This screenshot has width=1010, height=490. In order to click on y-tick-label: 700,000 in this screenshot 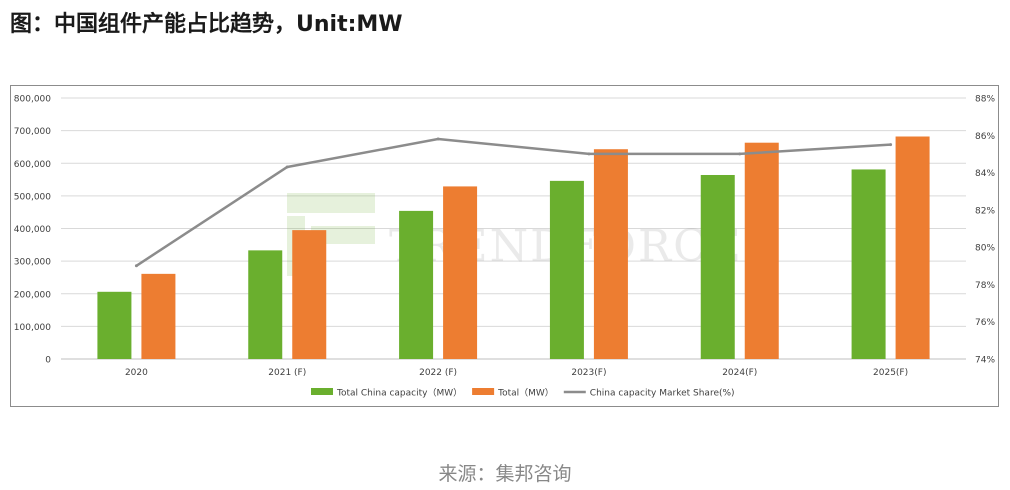, I will do `click(32, 132)`.